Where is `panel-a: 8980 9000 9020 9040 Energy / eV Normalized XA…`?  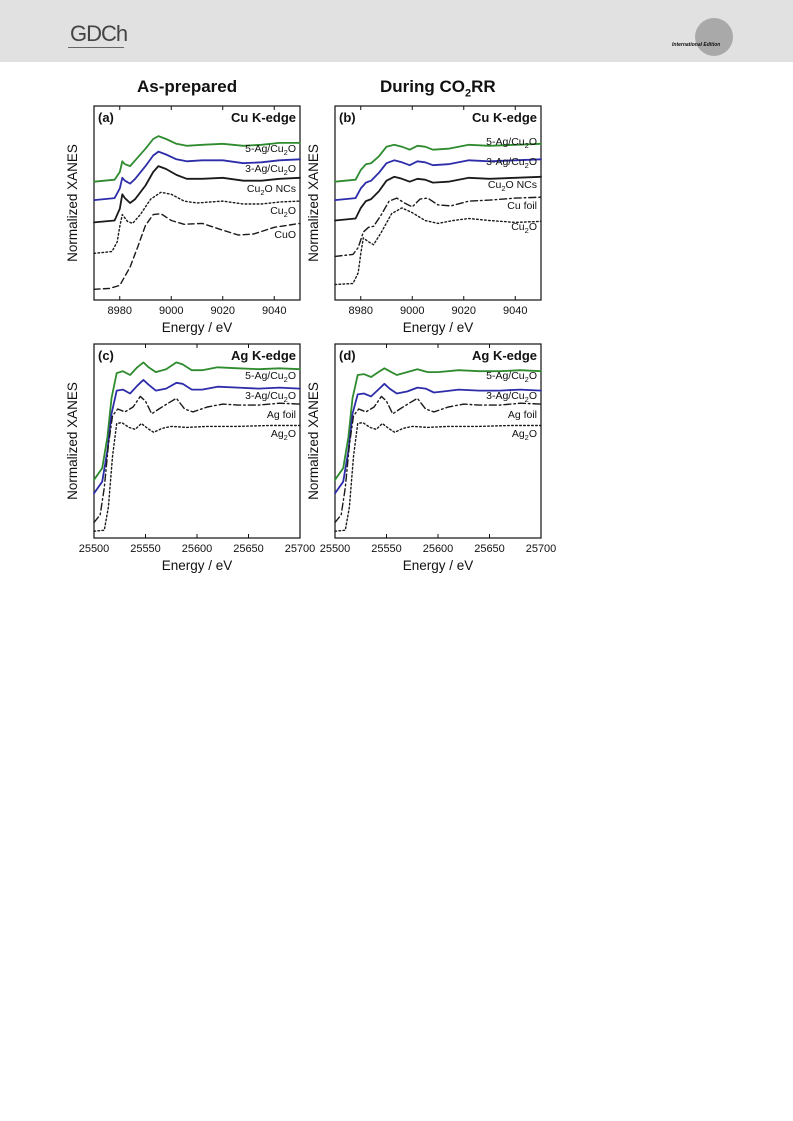 panel-a: 8980 9000 9020 9040 Energy / eV Normalized XA… is located at coordinates (183, 220).